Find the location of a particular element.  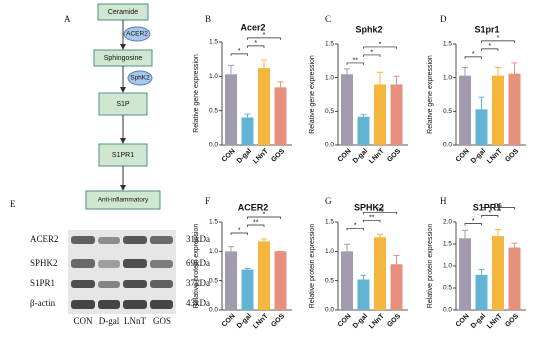

protein-label: ACER2 is located at coordinates (44, 239).